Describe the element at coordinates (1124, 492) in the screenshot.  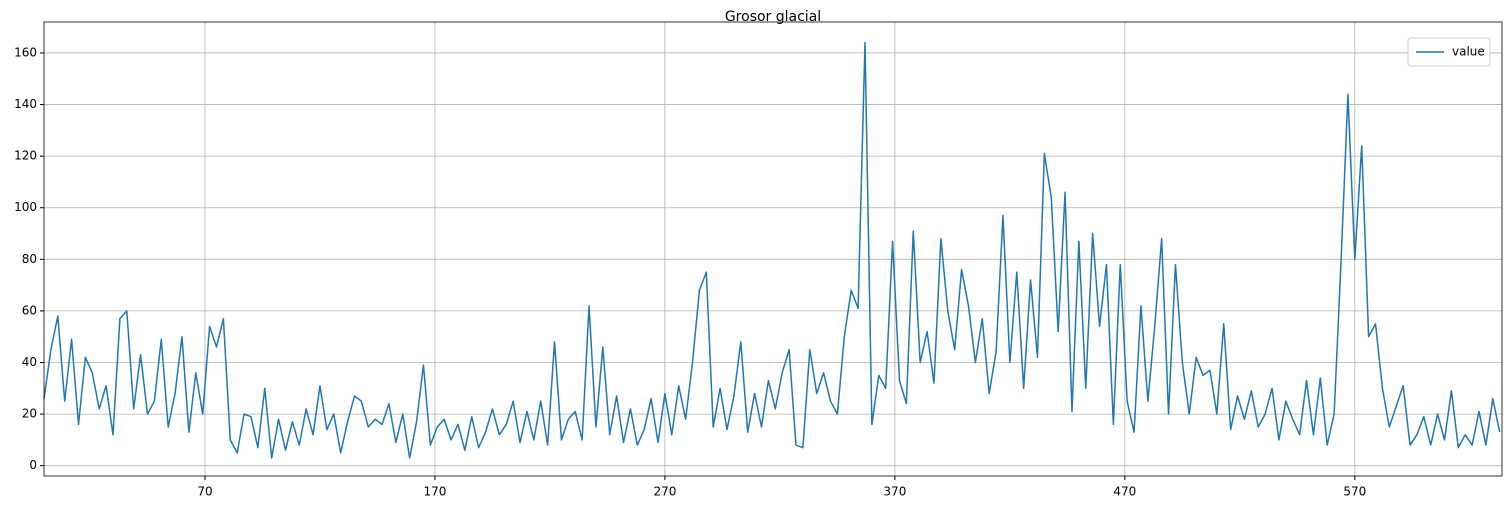
I see `x-tick-label: 470` at that location.